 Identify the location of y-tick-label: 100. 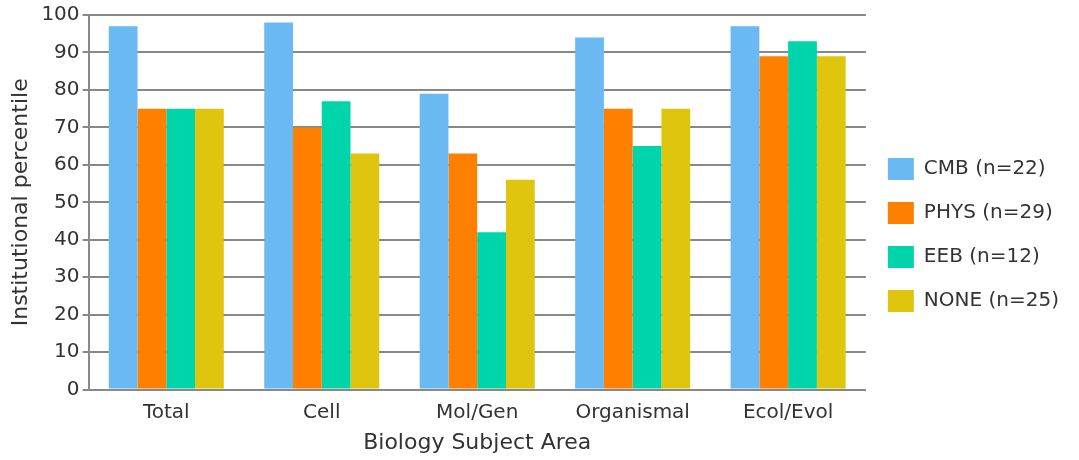
(60, 13).